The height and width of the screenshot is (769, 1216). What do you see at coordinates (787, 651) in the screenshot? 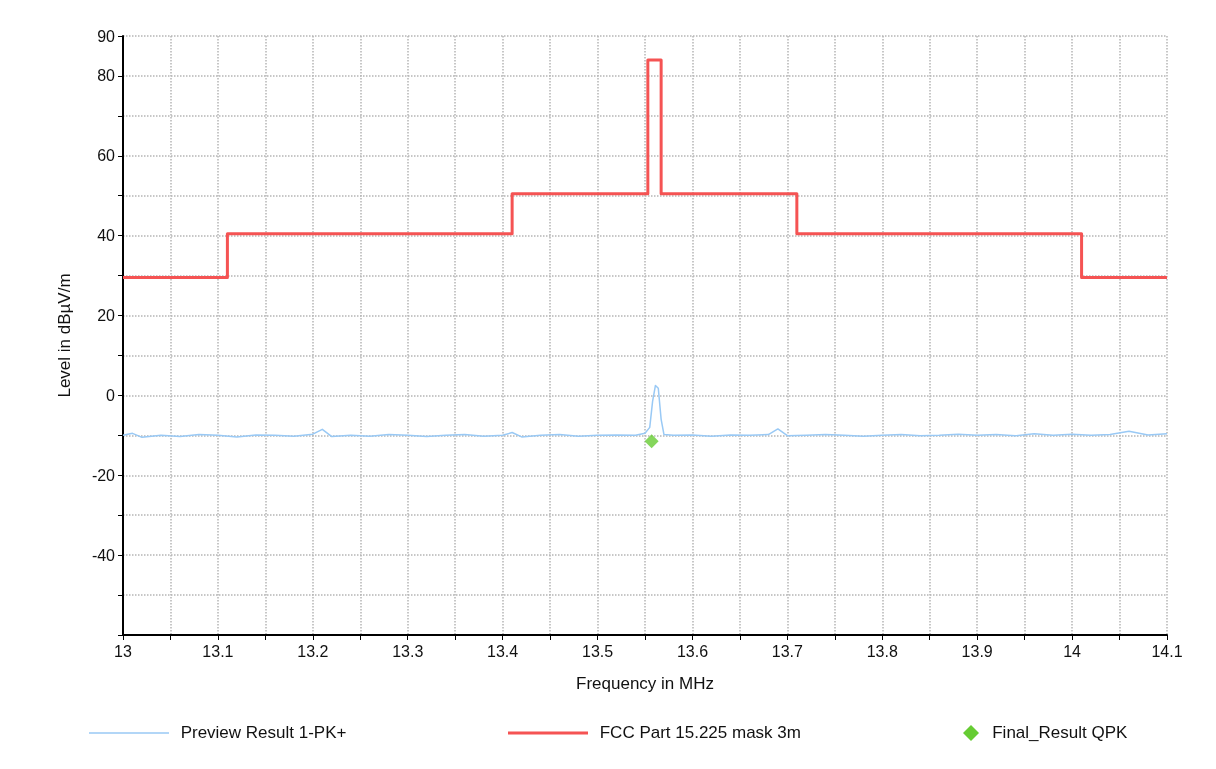
I see `x-tick-label: 13.7` at bounding box center [787, 651].